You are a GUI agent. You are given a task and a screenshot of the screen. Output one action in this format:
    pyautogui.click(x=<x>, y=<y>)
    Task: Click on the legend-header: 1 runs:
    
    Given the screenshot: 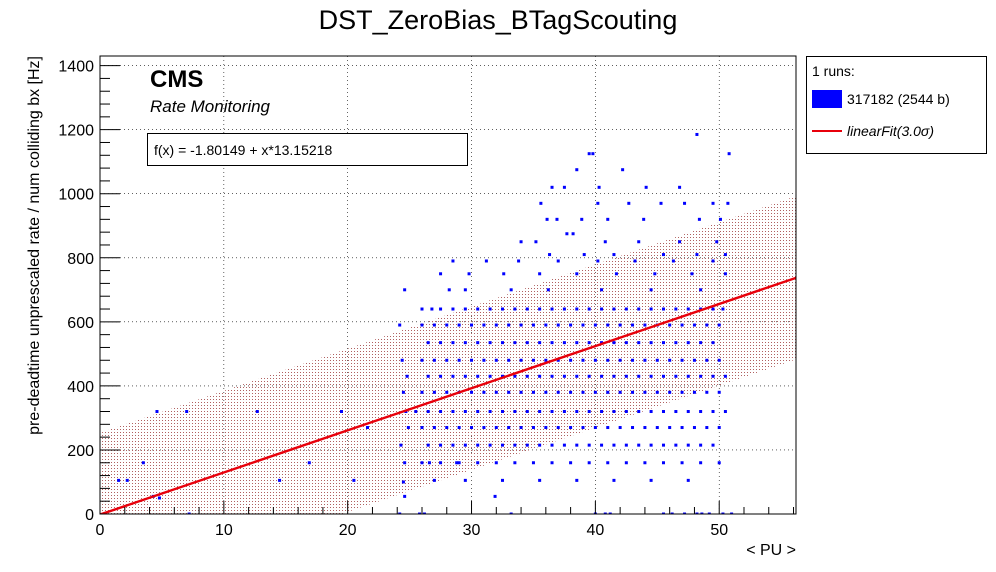 What is the action you would take?
    pyautogui.click(x=833, y=71)
    